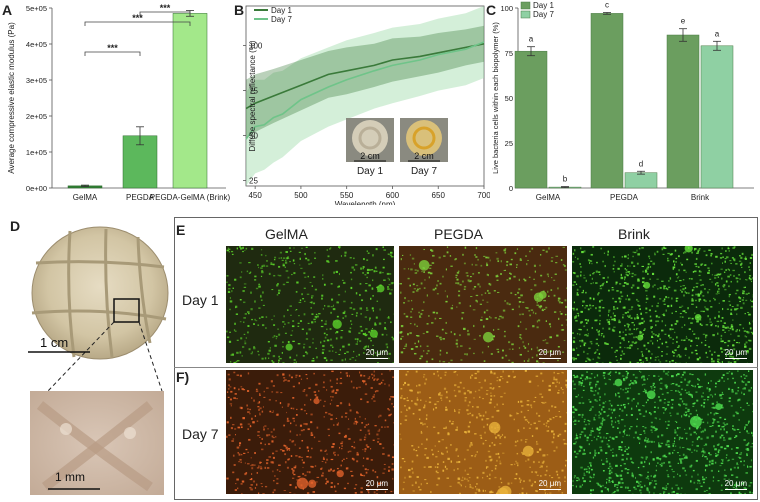 Image resolution: width=760 pixels, height=502 pixels. Describe the element at coordinates (347, 195) in the screenshot. I see `x-tick-label: 550` at that location.